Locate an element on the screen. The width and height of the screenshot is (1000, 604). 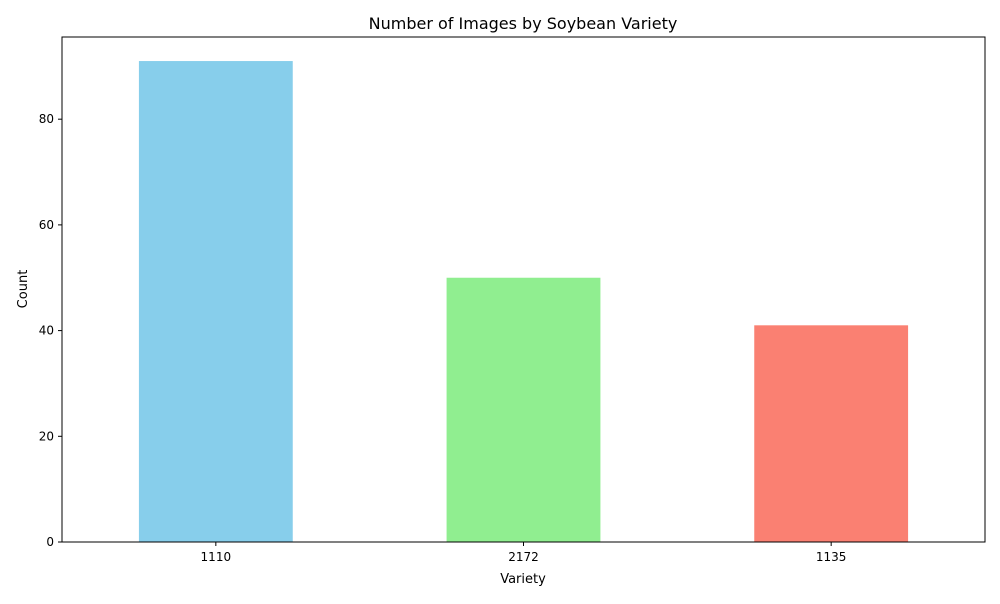
y-axis-label: Count is located at coordinates (23, 289).